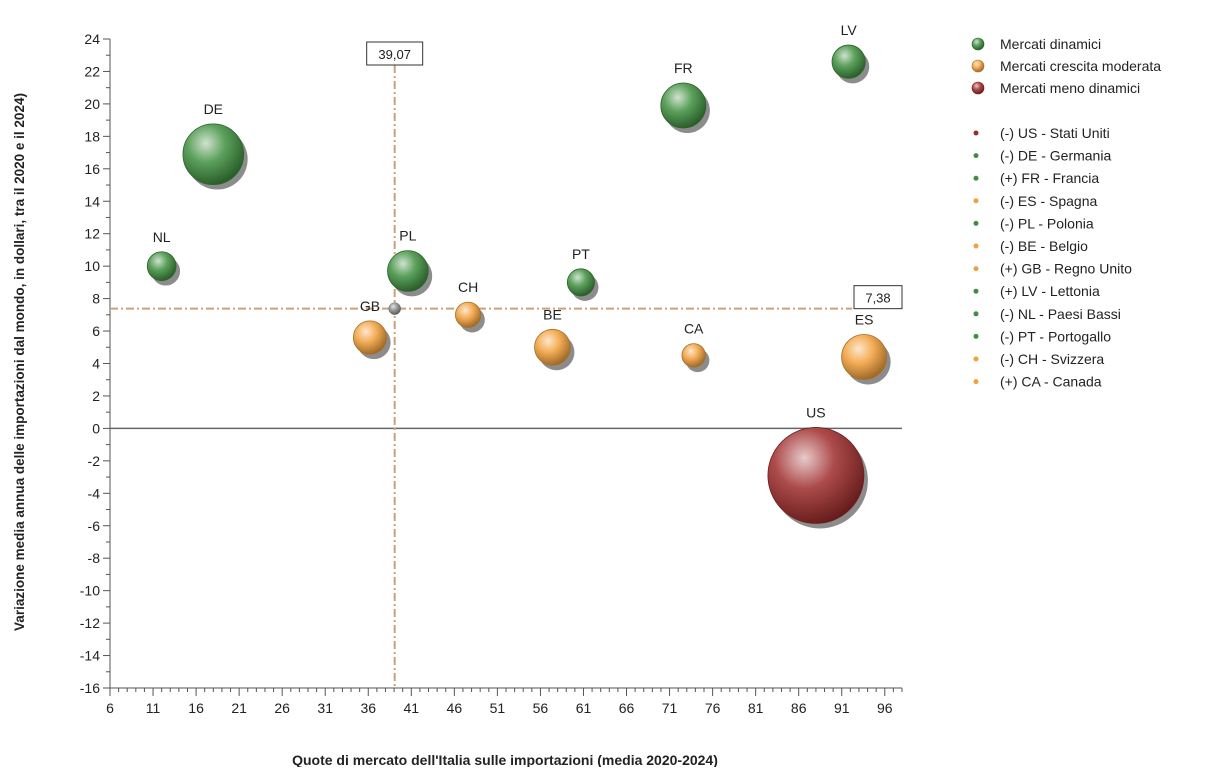 Image resolution: width=1206 pixels, height=772 pixels. What do you see at coordinates (670, 708) in the screenshot?
I see `x-tick-label: 71` at bounding box center [670, 708].